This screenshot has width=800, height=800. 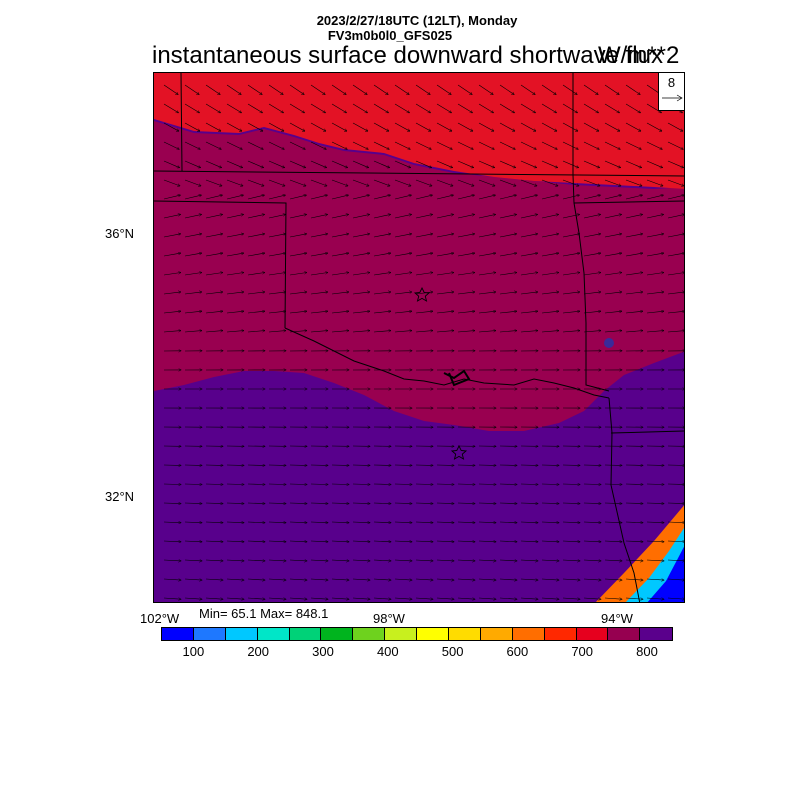 What do you see at coordinates (120, 496) in the screenshot?
I see `lat-label-32n: 32°N` at bounding box center [120, 496].